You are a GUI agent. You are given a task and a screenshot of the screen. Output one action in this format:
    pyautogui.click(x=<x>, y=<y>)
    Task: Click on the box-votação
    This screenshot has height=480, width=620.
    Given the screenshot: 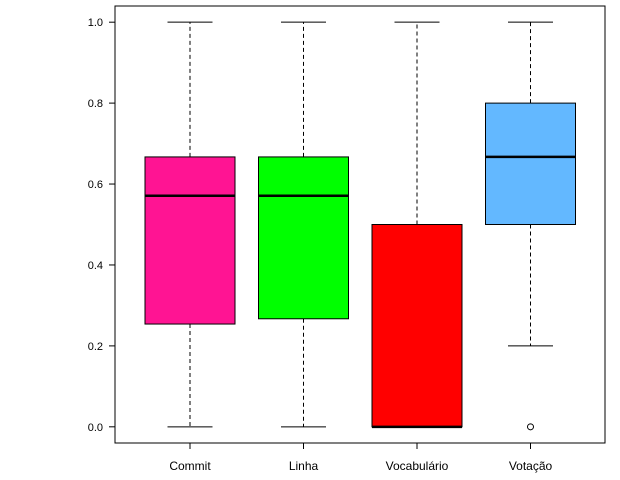 What is the action you would take?
    pyautogui.click(x=530, y=163)
    